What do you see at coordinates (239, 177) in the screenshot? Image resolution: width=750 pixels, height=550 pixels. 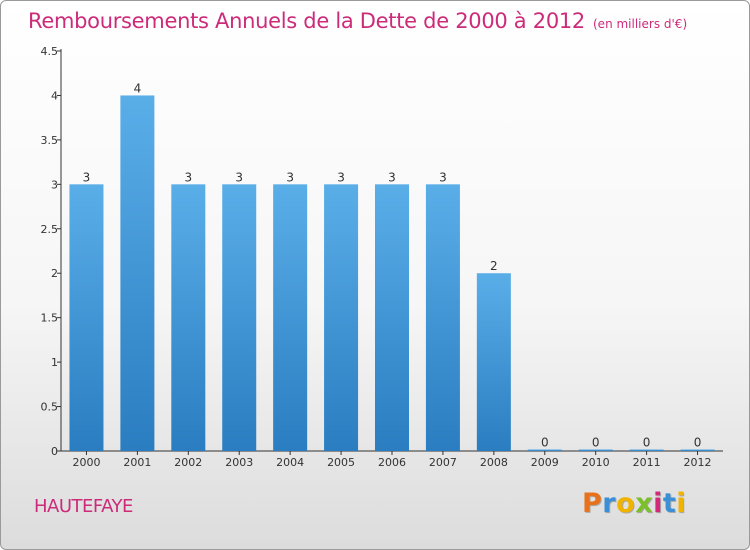 I see `data-label-2003: 3` at bounding box center [239, 177].